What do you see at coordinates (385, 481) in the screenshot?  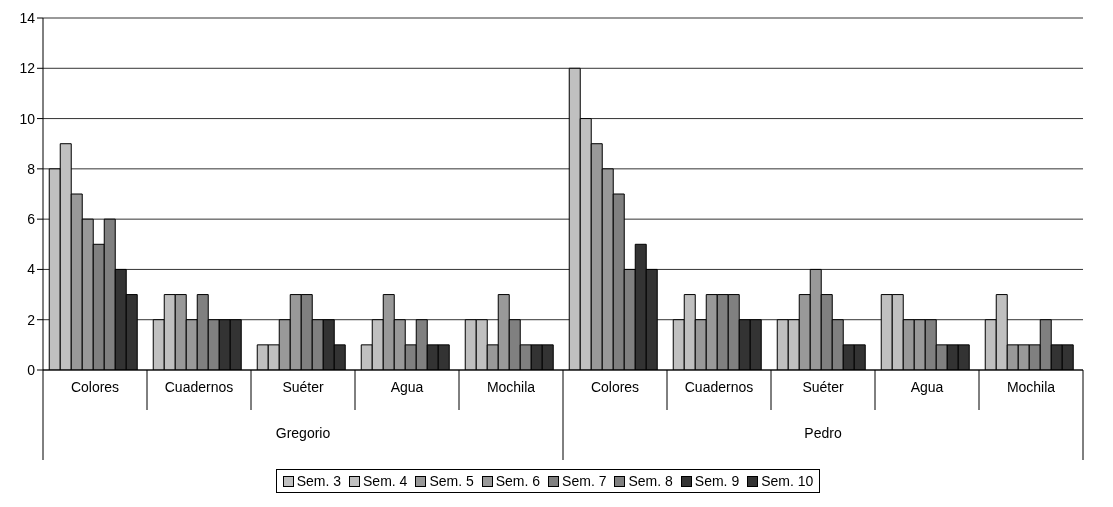 I see `legend-label: Sem. 4` at bounding box center [385, 481].